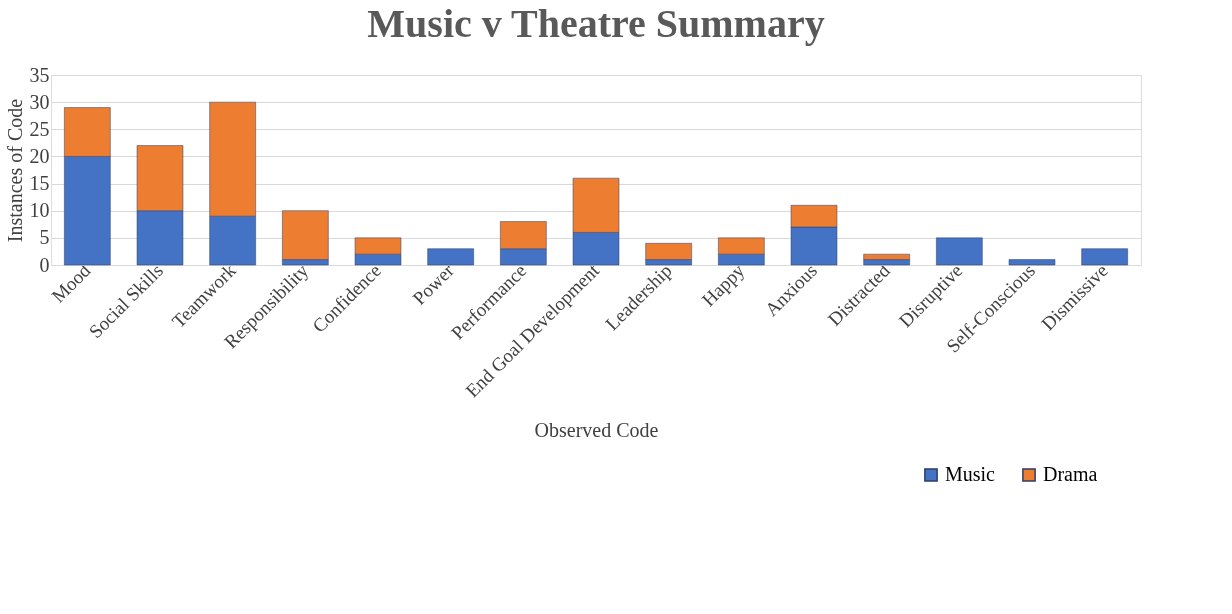 This screenshot has width=1232, height=614. Describe the element at coordinates (596, 23) in the screenshot. I see `chart-title: Music v Theatre Summary` at that location.